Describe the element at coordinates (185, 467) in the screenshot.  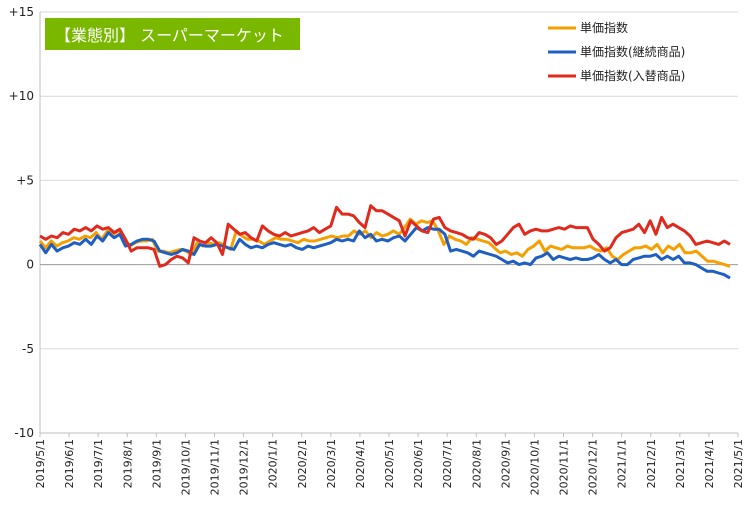
I see `x-tick-label: 2019/10/1` at that location.